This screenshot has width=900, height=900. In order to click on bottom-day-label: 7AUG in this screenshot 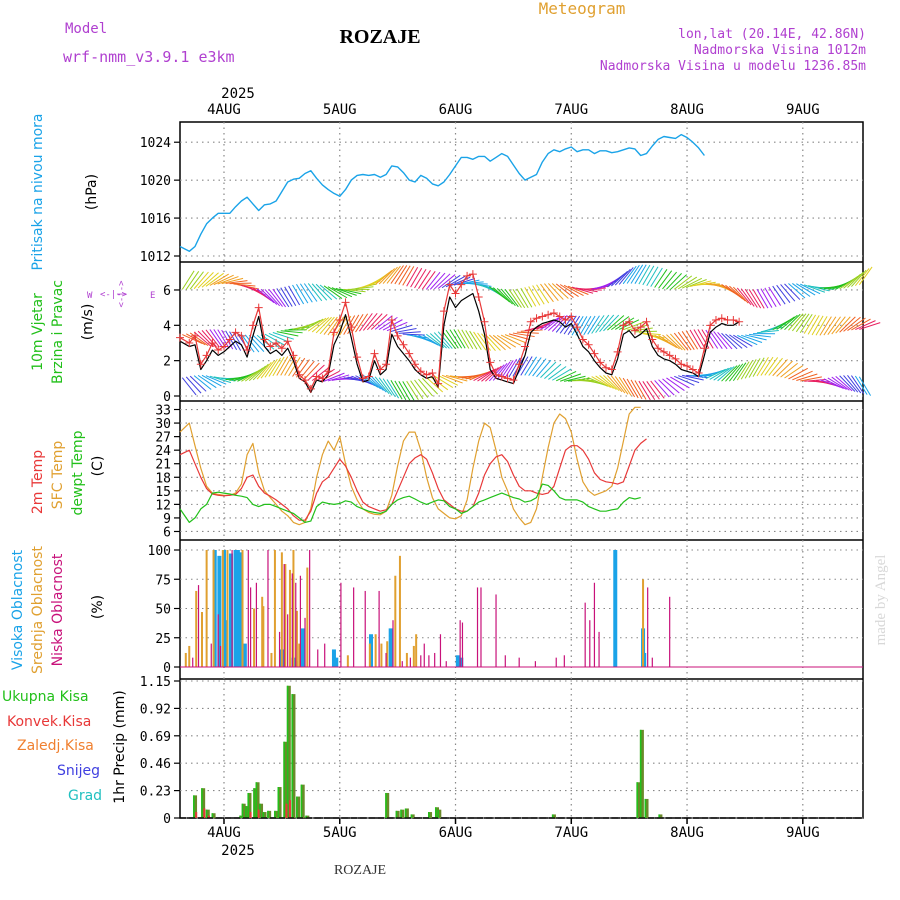, I will do `click(571, 833)`.